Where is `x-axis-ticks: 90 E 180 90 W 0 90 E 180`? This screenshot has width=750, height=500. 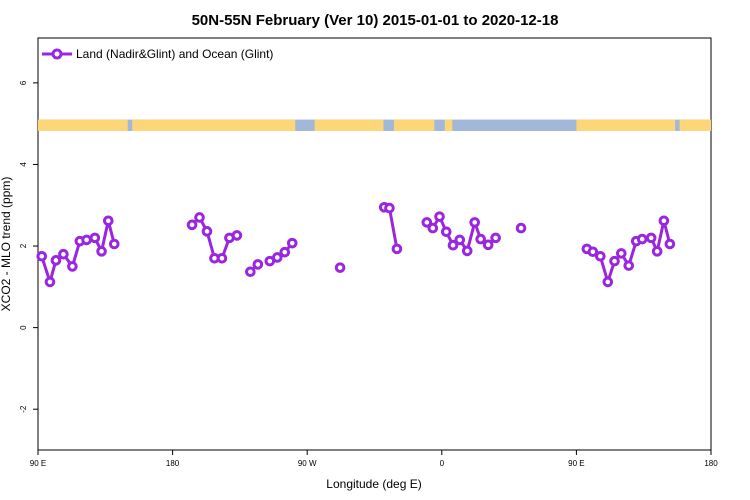
x-axis-ticks: 90 E 180 90 W 0 90 E 180 is located at coordinates (374, 459).